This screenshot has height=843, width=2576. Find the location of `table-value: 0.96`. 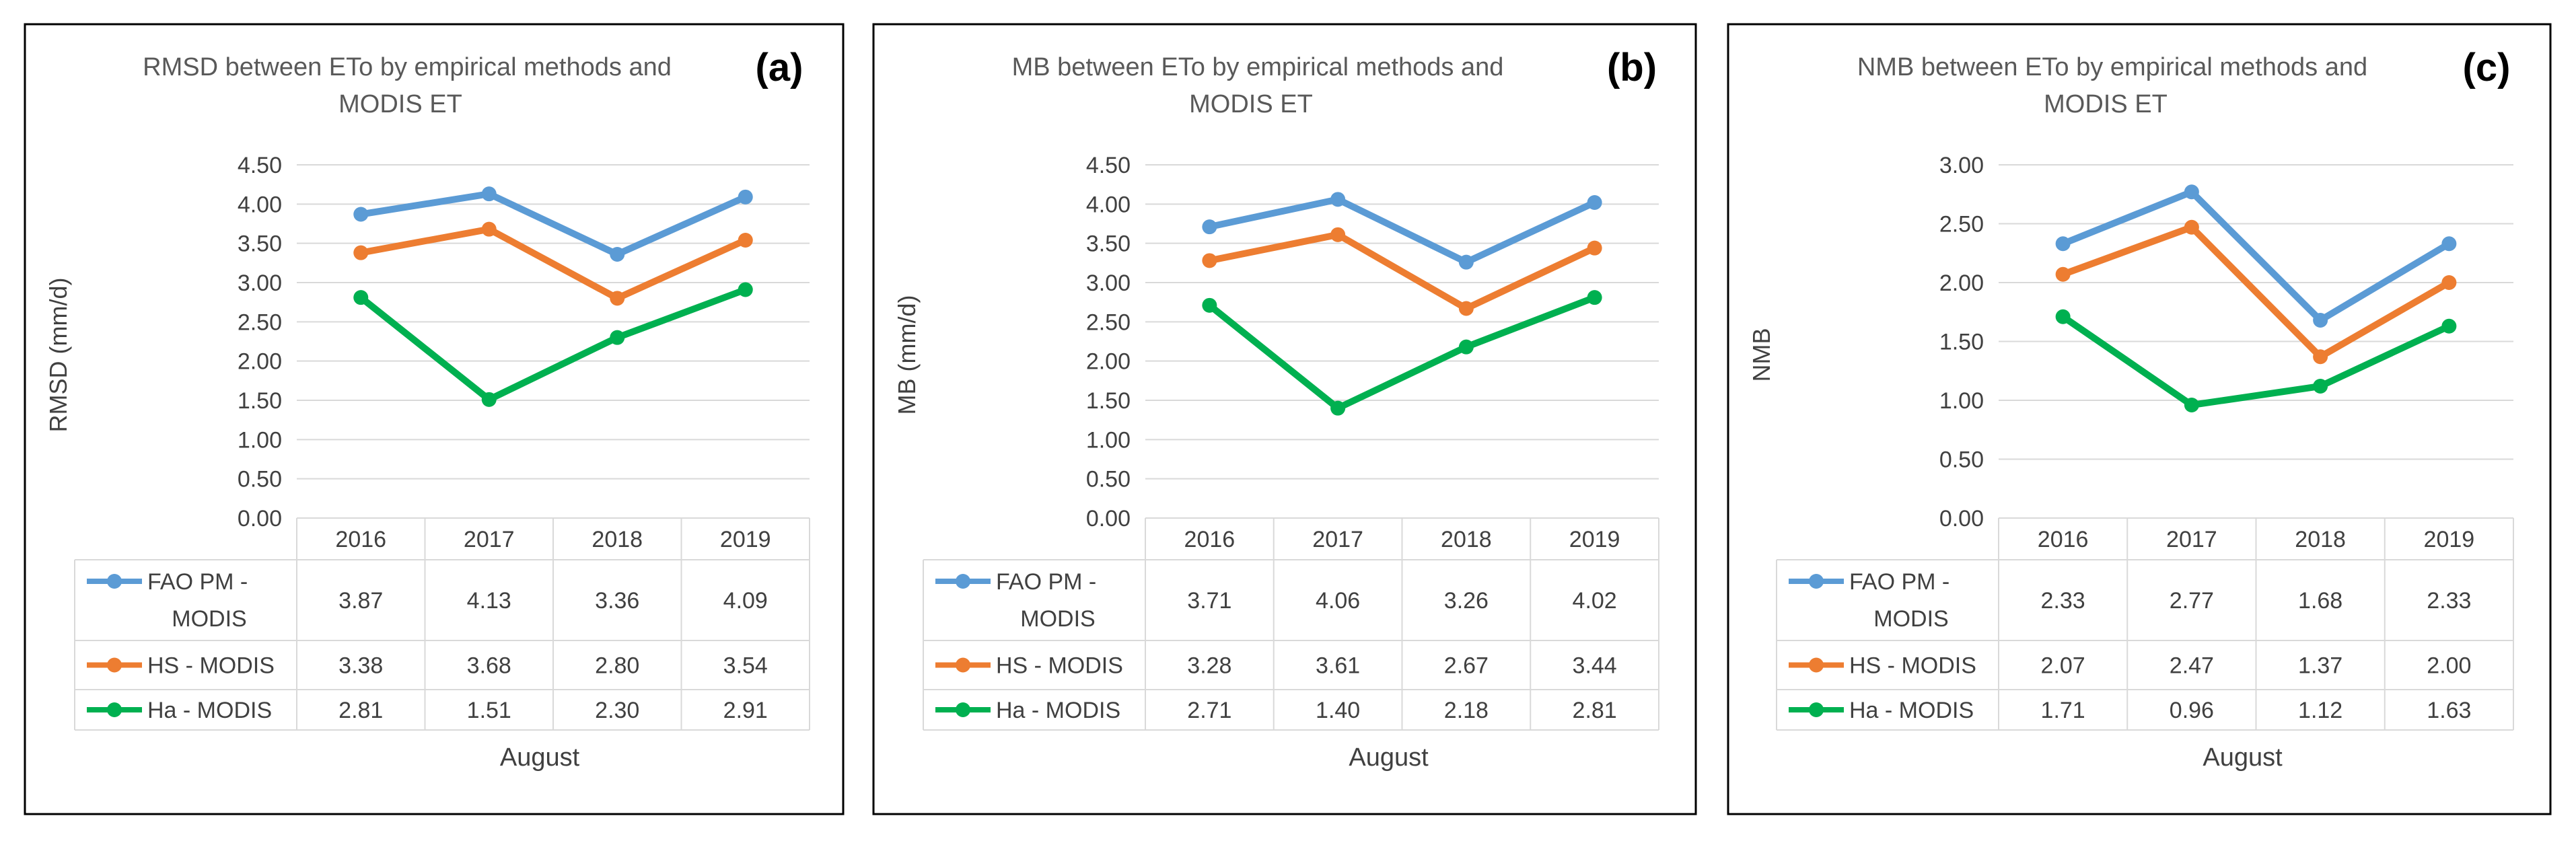

table-value: 0.96 is located at coordinates (2192, 710).